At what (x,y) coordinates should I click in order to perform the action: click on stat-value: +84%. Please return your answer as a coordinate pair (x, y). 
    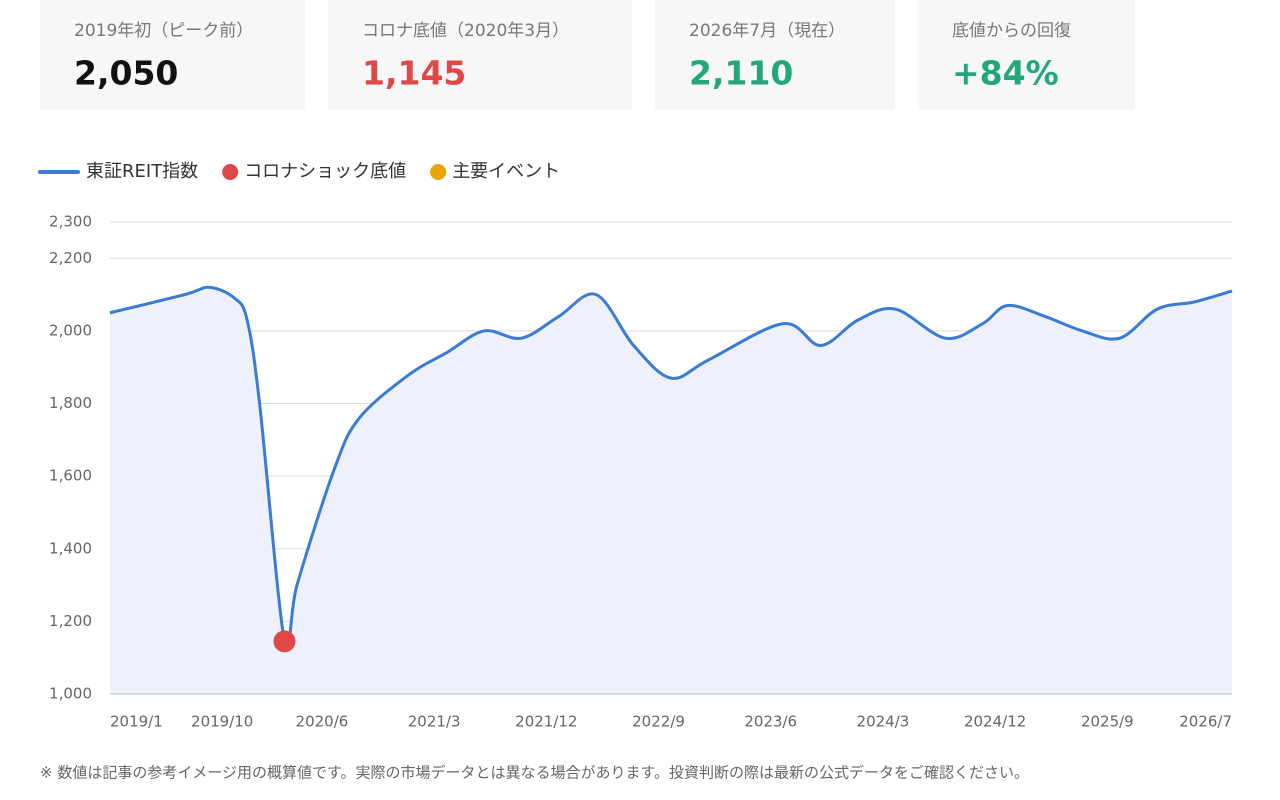
    Looking at the image, I should click on (1005, 73).